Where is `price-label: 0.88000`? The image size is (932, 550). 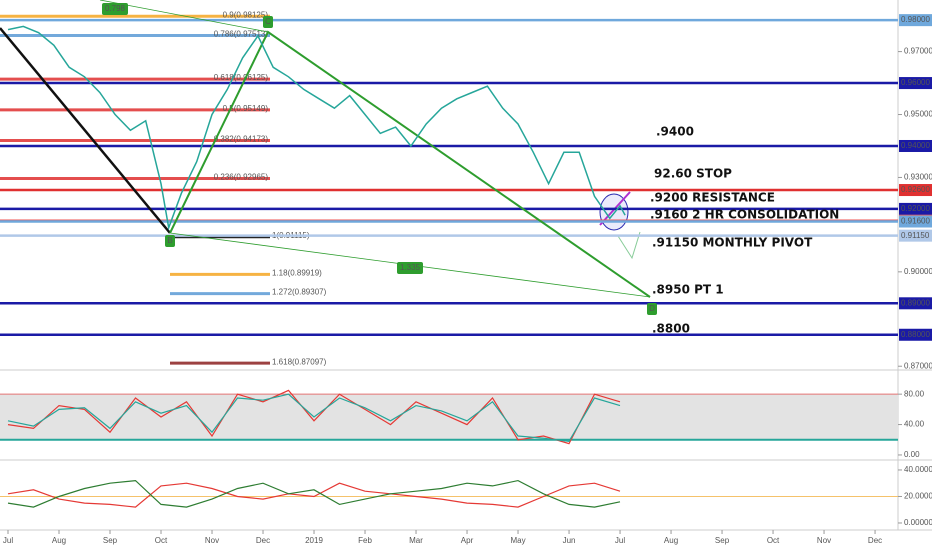 price-label: 0.88000 is located at coordinates (915, 334).